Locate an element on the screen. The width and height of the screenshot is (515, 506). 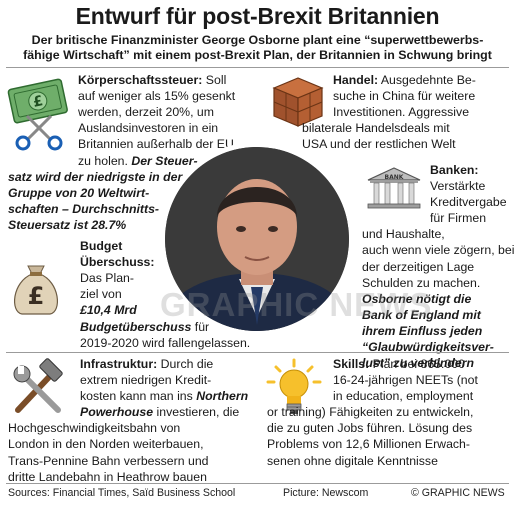
money-bag-icon: £ is located at coordinates (36, 290).